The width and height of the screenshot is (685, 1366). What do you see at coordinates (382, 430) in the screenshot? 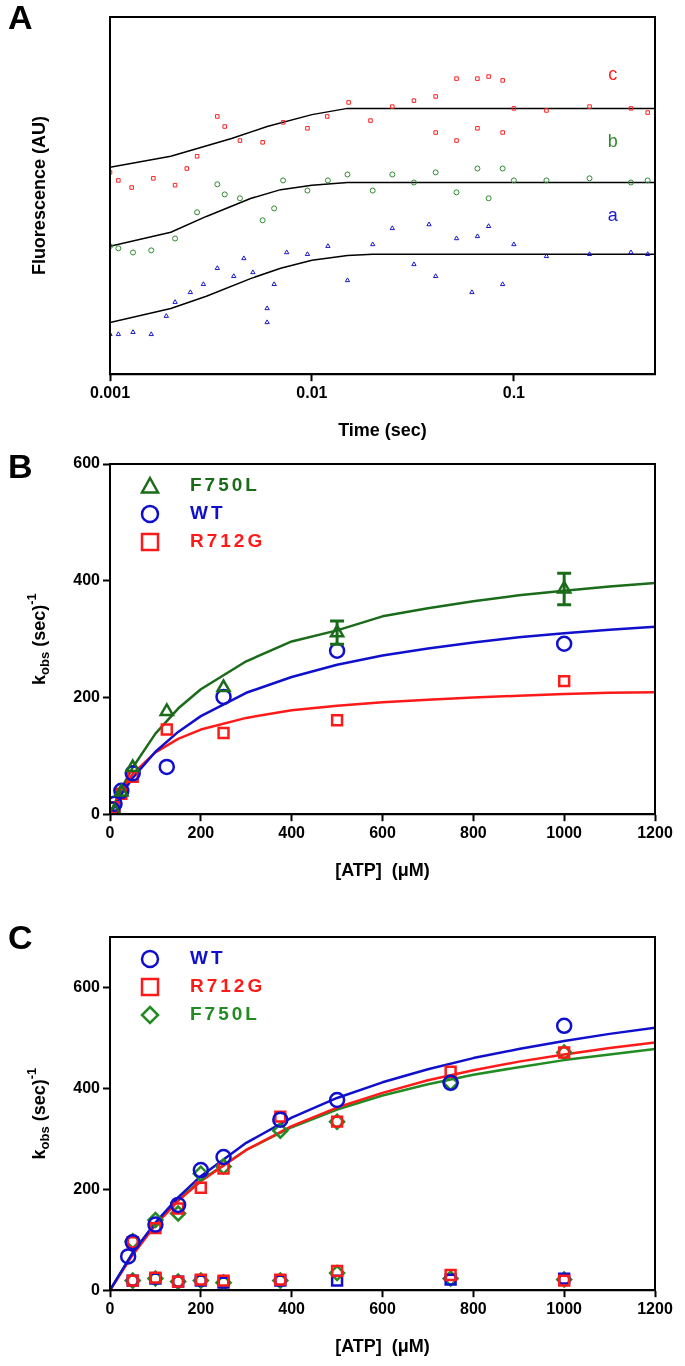
I see `x-axis-title: Time (sec)` at bounding box center [382, 430].